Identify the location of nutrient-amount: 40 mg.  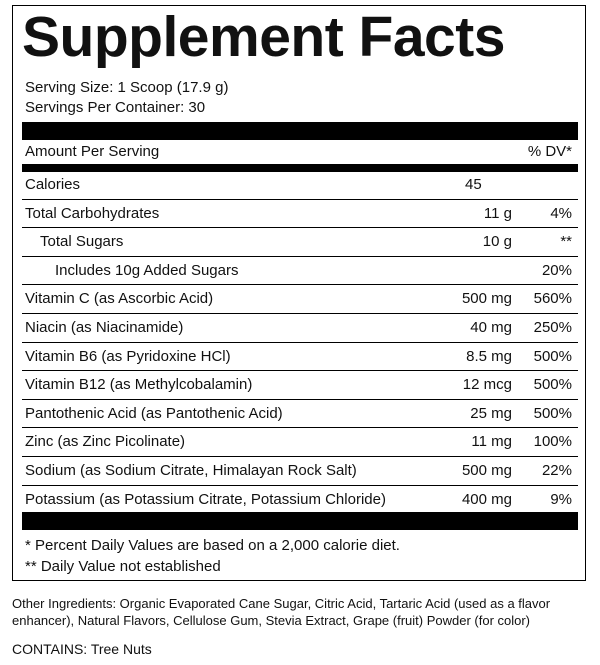
(491, 327).